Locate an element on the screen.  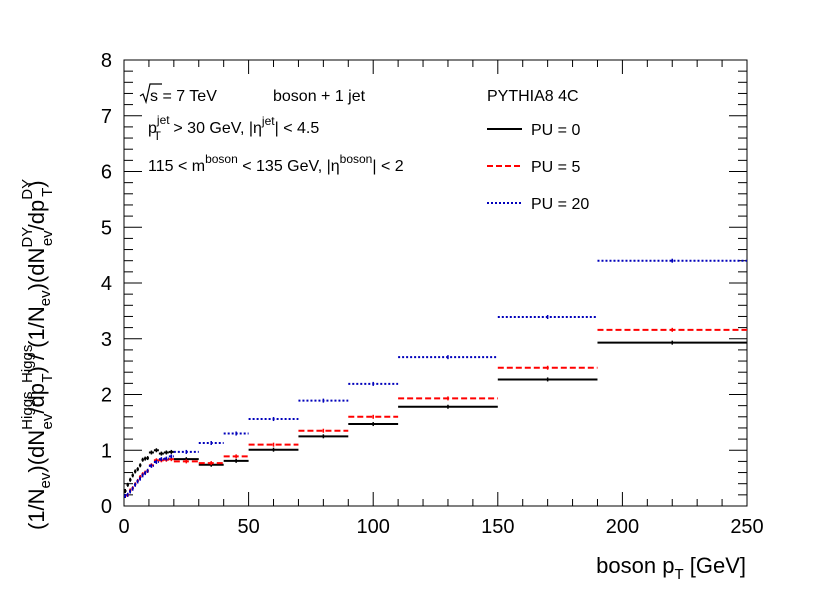
legend-label-pu20: PU = 20 is located at coordinates (560, 204).